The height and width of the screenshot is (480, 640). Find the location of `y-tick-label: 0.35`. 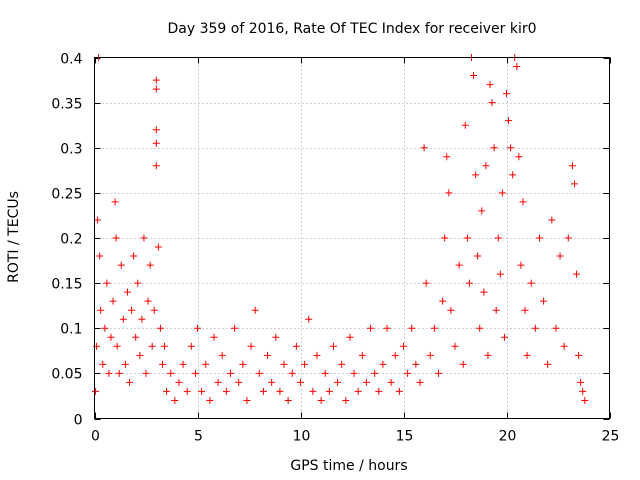

y-tick-label: 0.35 is located at coordinates (66, 105).